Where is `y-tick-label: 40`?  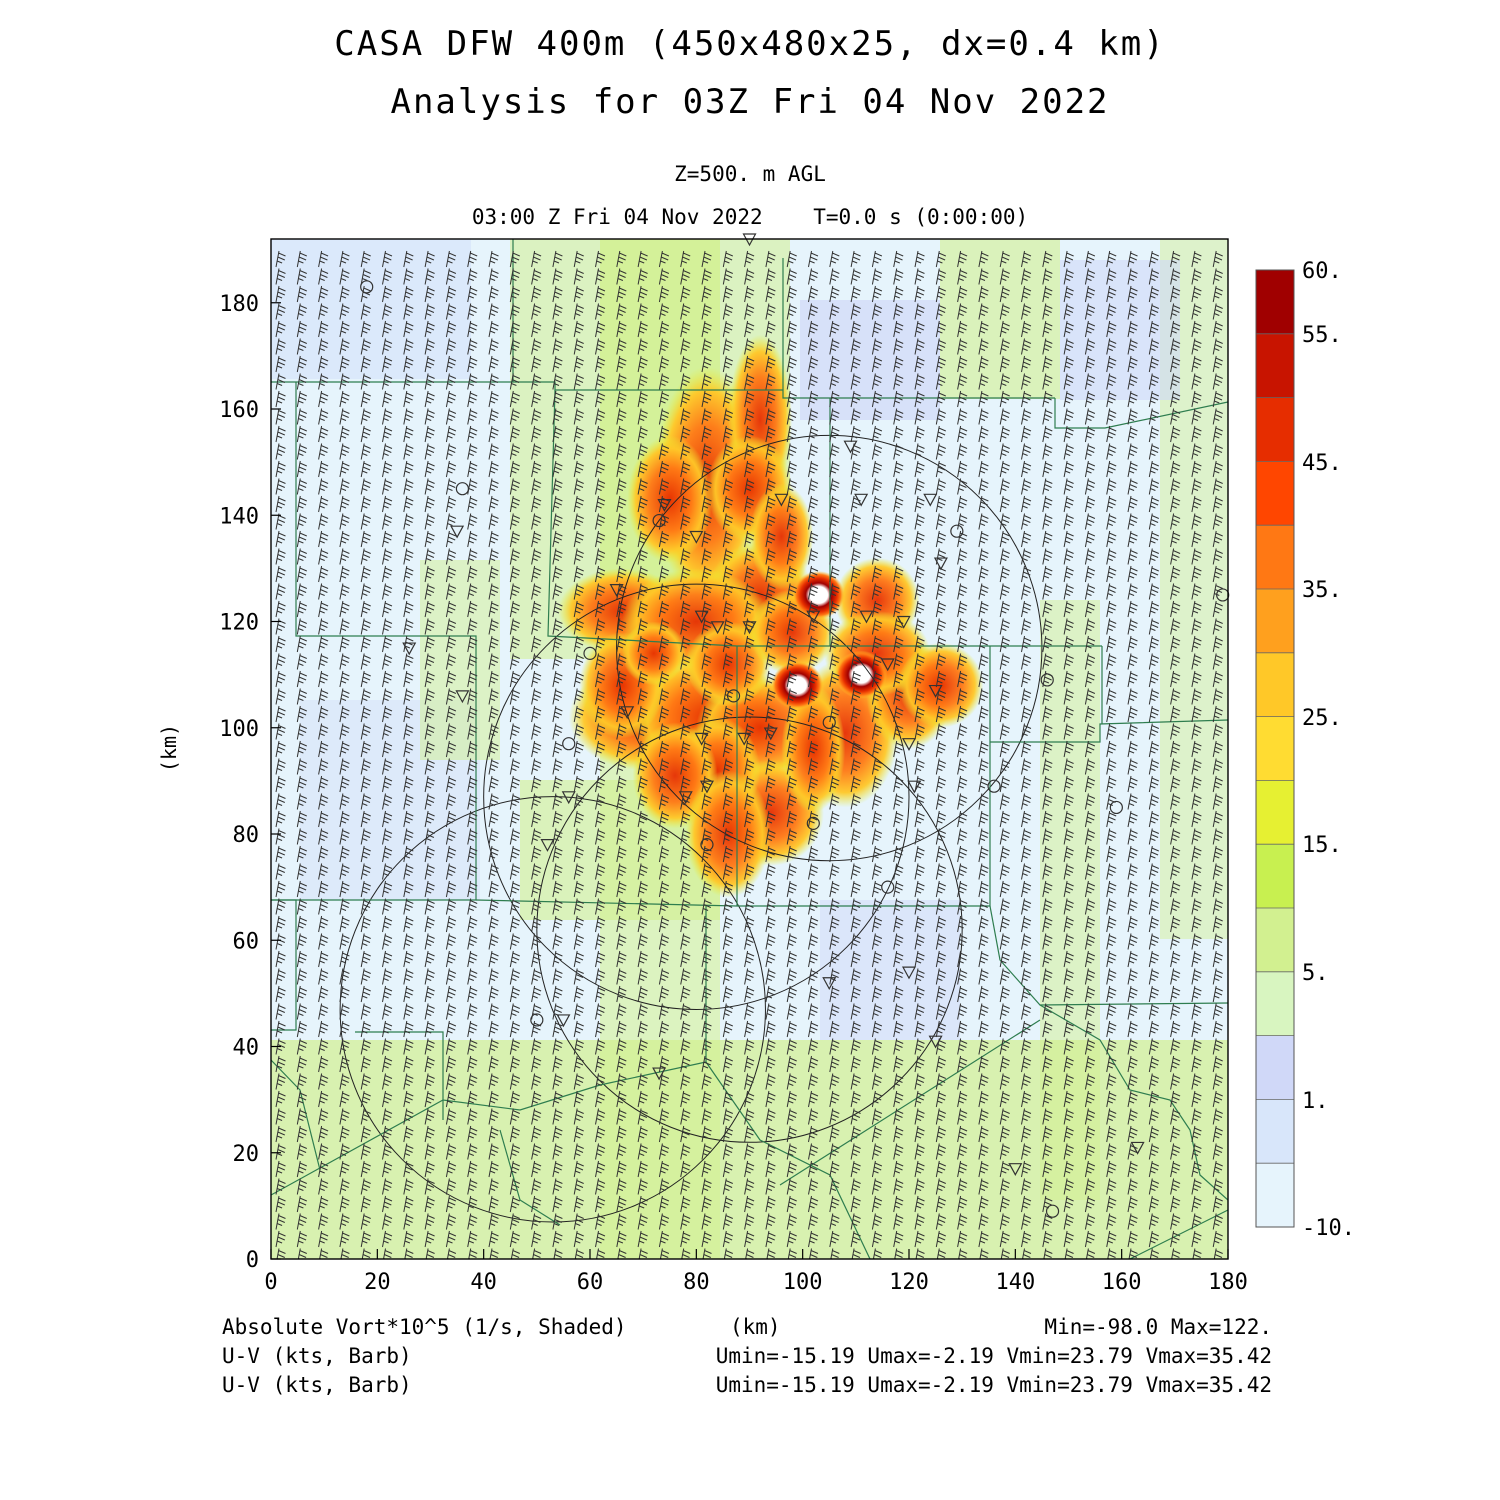 y-tick-label: 40 is located at coordinates (246, 1048).